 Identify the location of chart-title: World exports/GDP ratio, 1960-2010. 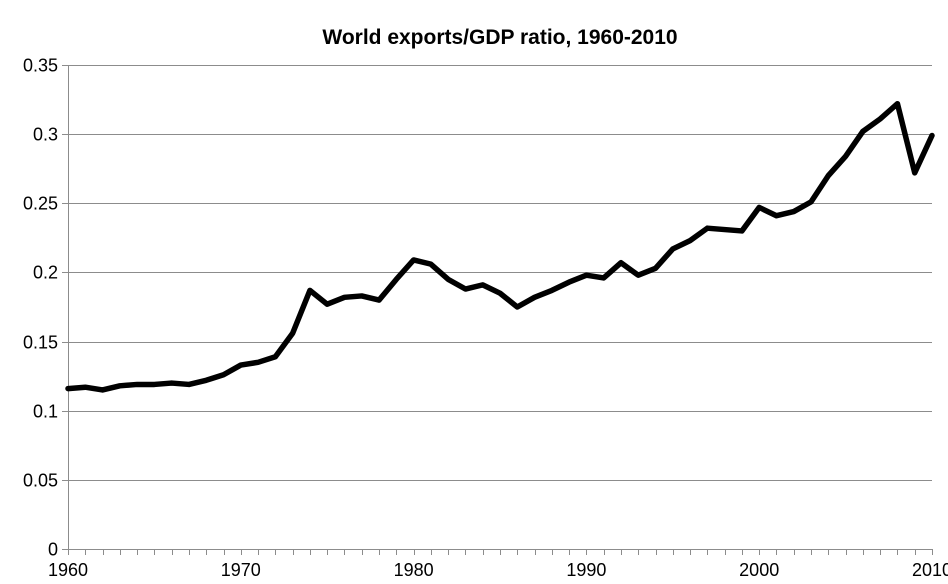
(499, 37).